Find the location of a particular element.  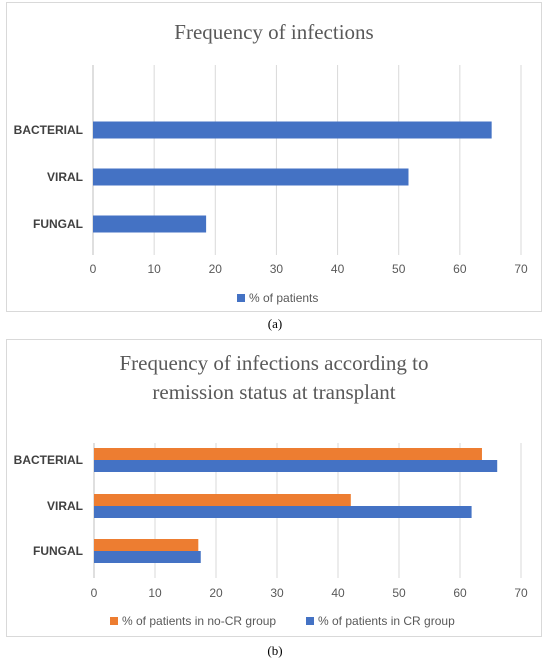

legend-entry: % of patients is located at coordinates (283, 298).